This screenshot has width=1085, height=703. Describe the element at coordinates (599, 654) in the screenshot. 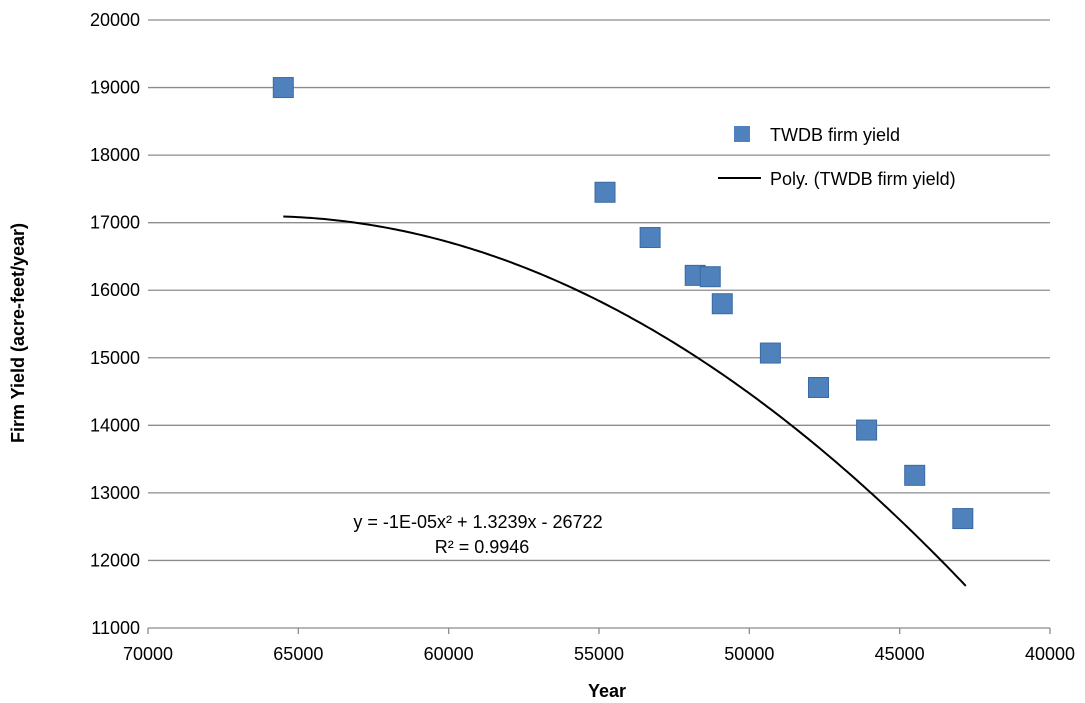

I see `x-tick-label: 55000` at that location.